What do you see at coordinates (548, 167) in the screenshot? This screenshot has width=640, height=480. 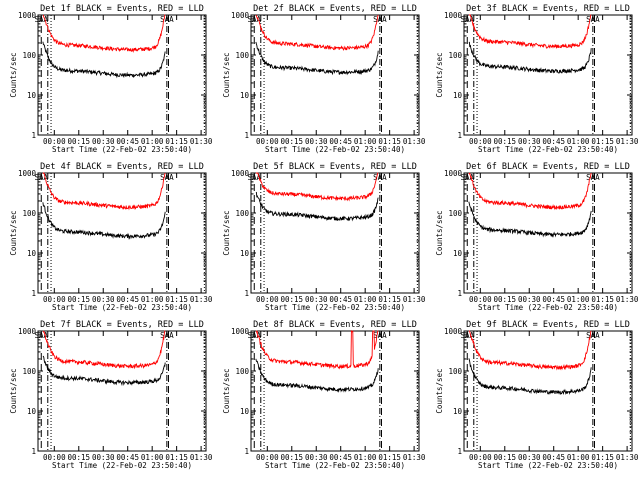 I see `panel-title: Det 6f BLACK = Events, RED = LLD` at bounding box center [548, 167].